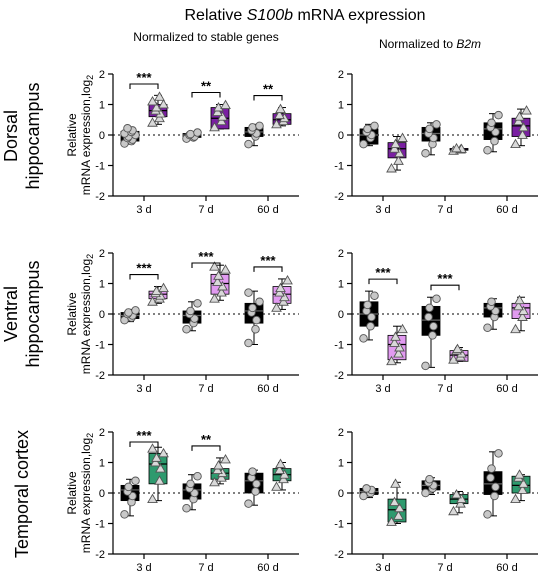 The image size is (550, 574). I want to click on significance-bracket: **, so click(206, 441).